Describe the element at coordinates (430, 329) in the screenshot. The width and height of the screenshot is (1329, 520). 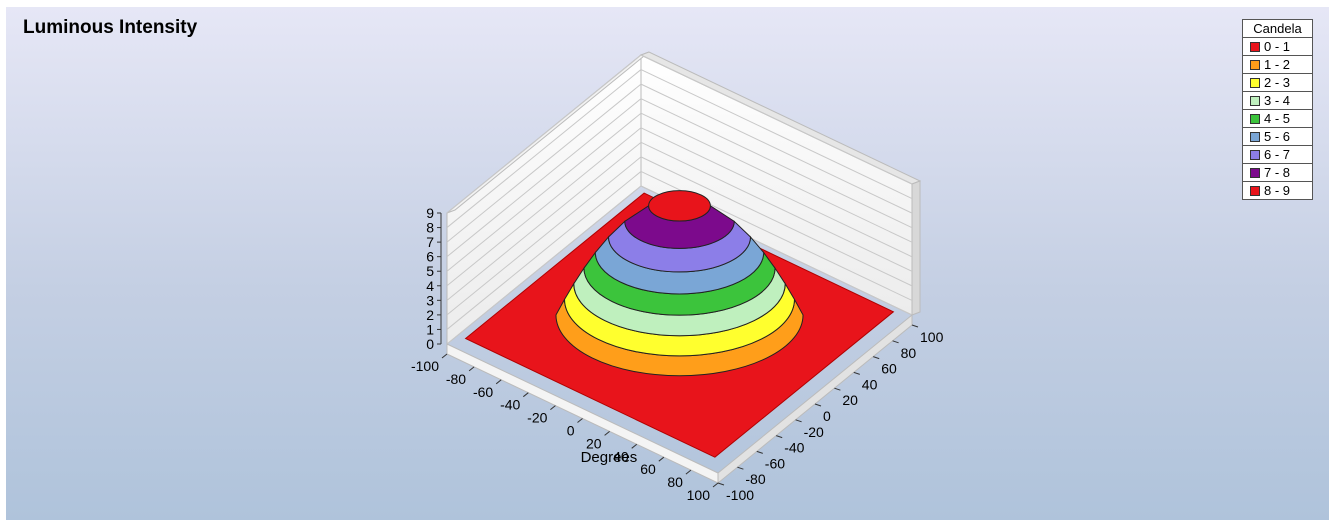
I see `z-tick-label: 1` at that location.